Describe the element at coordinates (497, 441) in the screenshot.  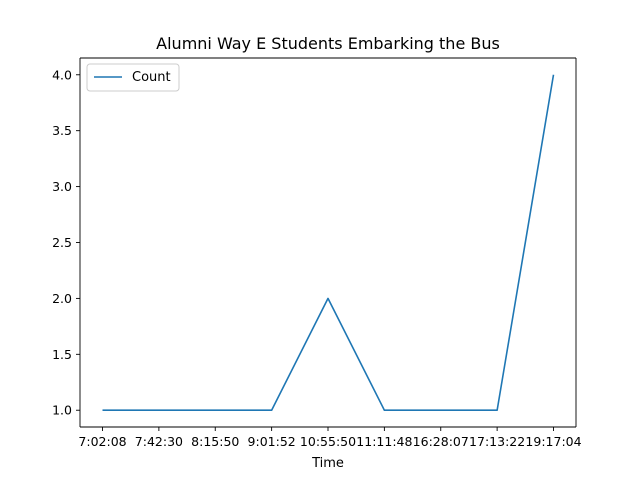
I see `x-tick-label: 17:13:22` at that location.